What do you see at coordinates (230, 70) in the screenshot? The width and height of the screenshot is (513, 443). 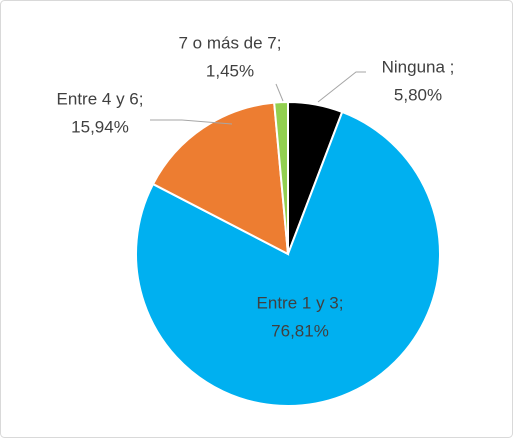 I see `value-label: 1,45%` at bounding box center [230, 70].